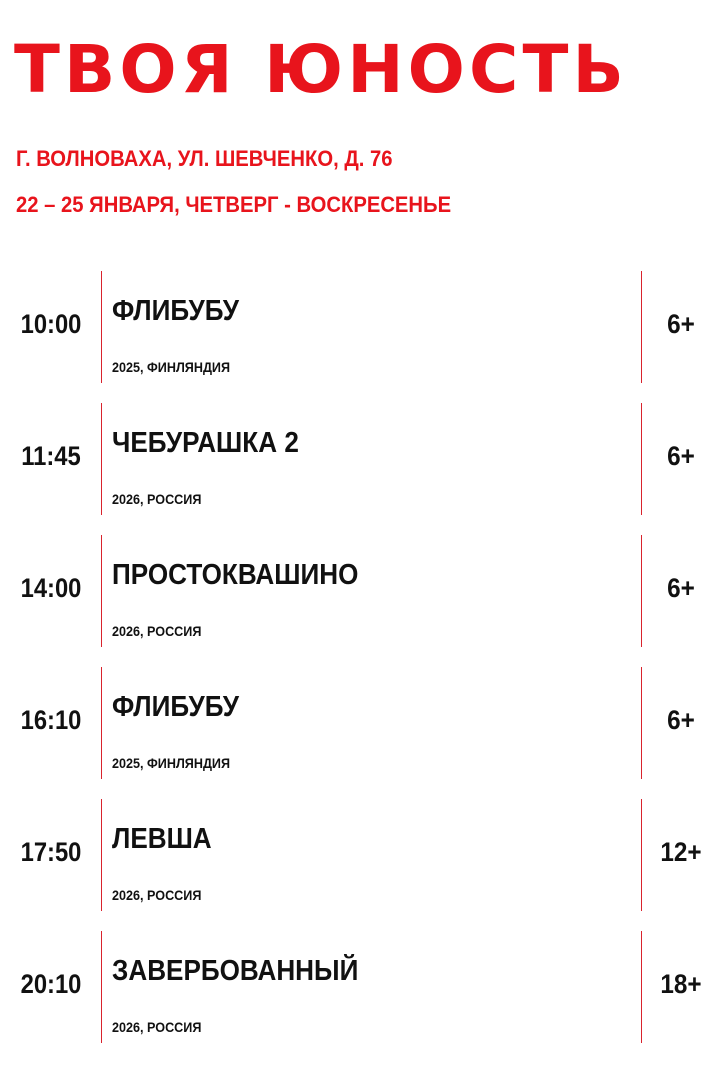  I want to click on session-time: 17:50, so click(51, 852).